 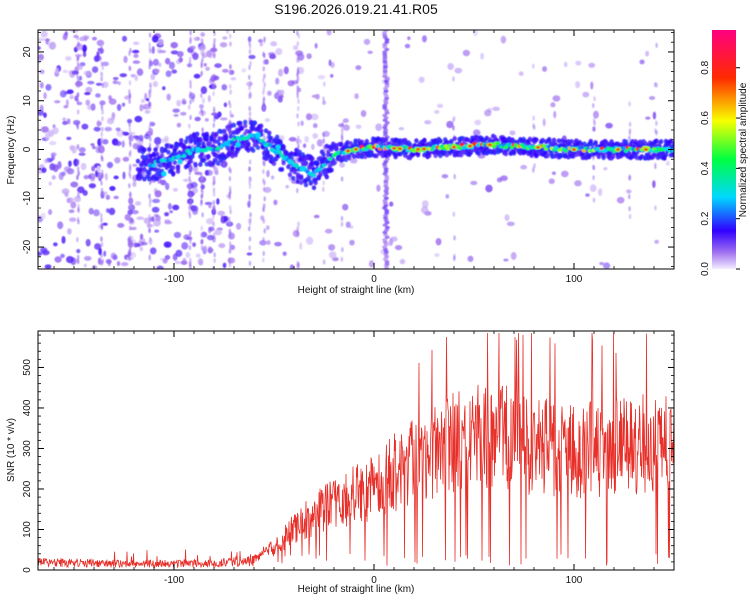 I want to click on colorbar-gradient, so click(x=724, y=149).